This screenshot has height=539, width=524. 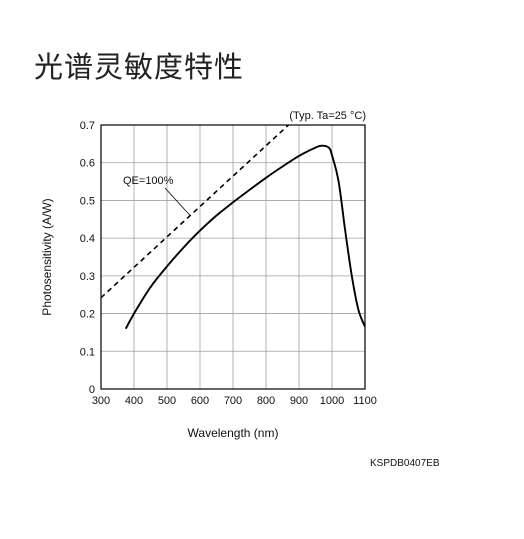 I want to click on x-tick-label: 800, so click(x=266, y=401).